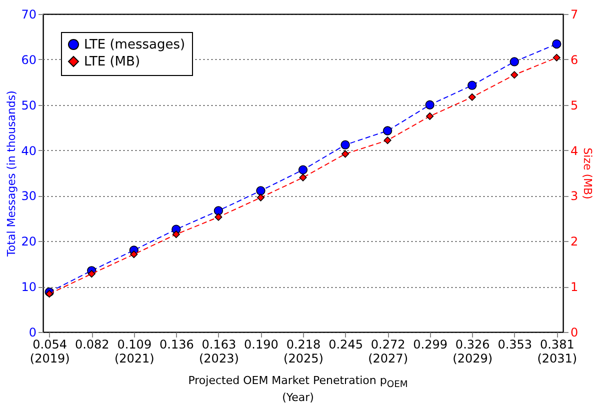 This screenshot has width=600, height=412. Describe the element at coordinates (218, 352) in the screenshot. I see `x-tick-label: 0.163 (2023)` at that location.